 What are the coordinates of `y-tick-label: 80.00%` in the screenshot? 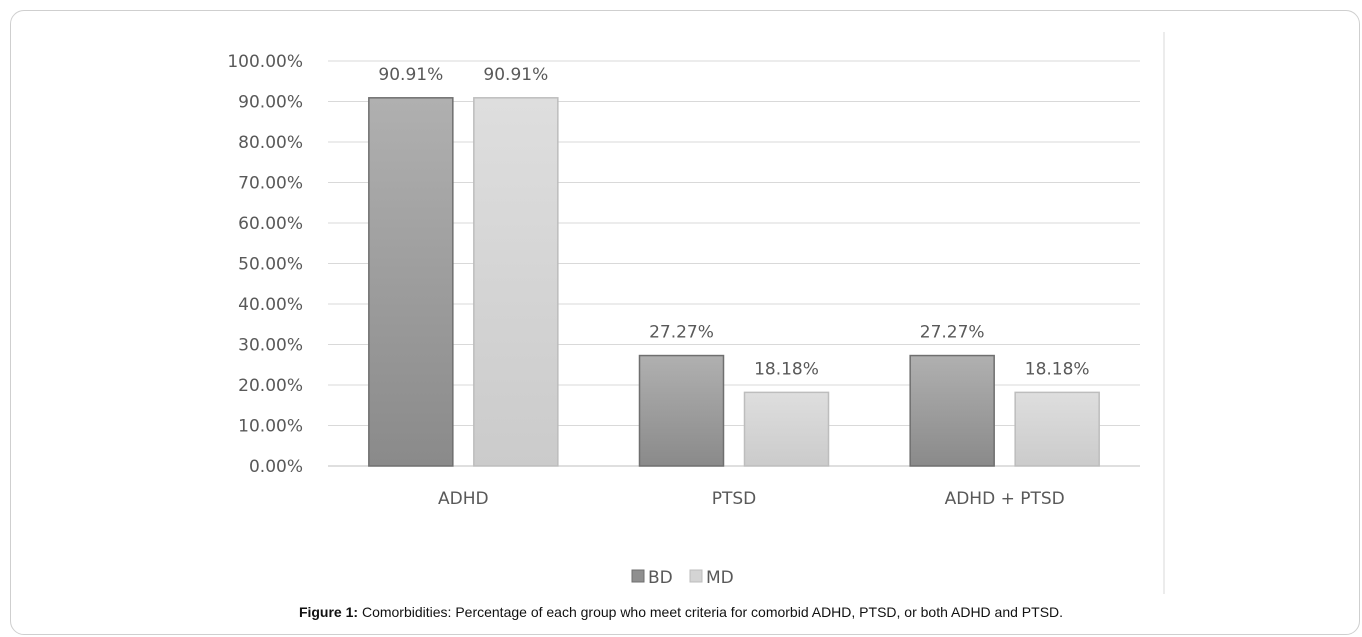 It's located at (270, 143).